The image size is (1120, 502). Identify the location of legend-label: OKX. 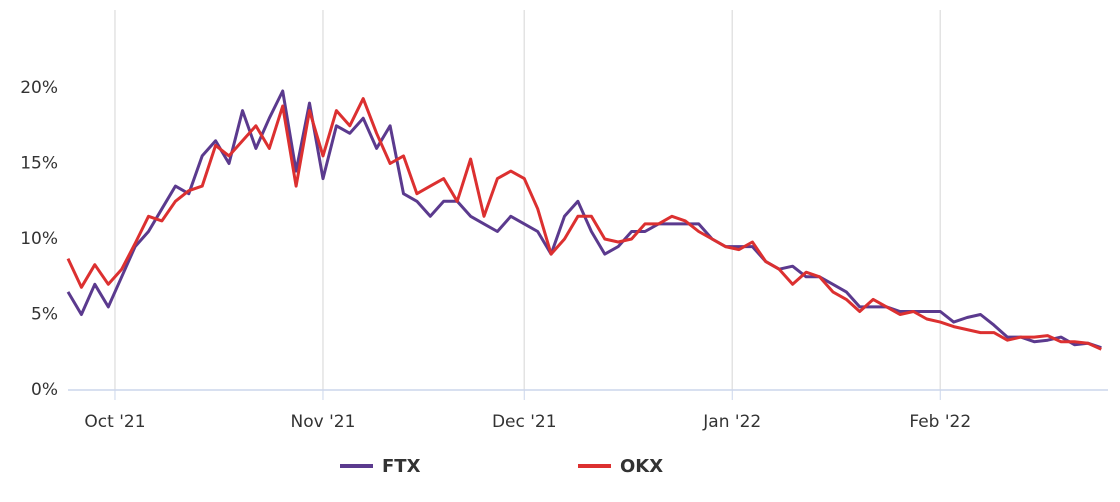
(641, 466).